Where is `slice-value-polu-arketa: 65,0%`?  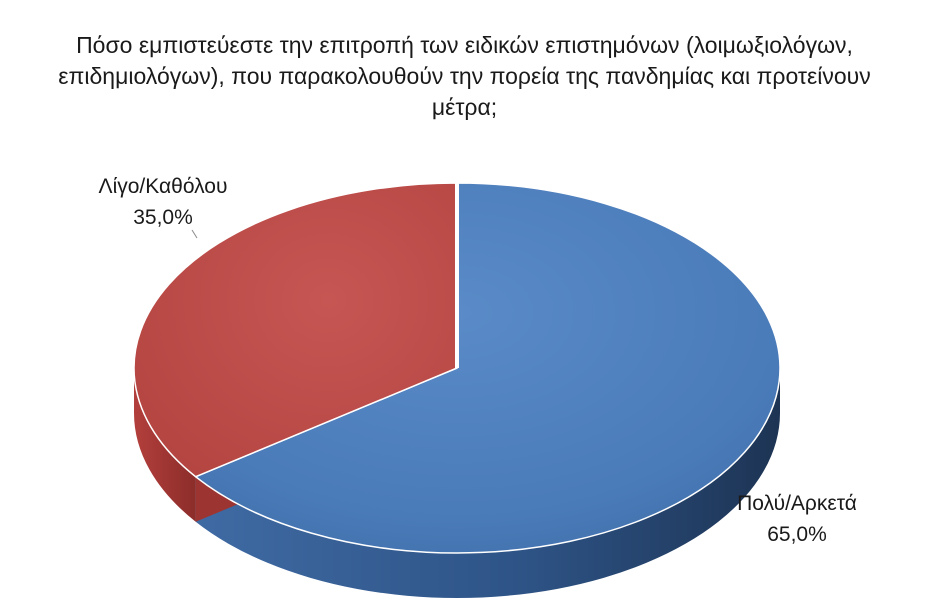 slice-value-polu-arketa: 65,0% is located at coordinates (797, 534).